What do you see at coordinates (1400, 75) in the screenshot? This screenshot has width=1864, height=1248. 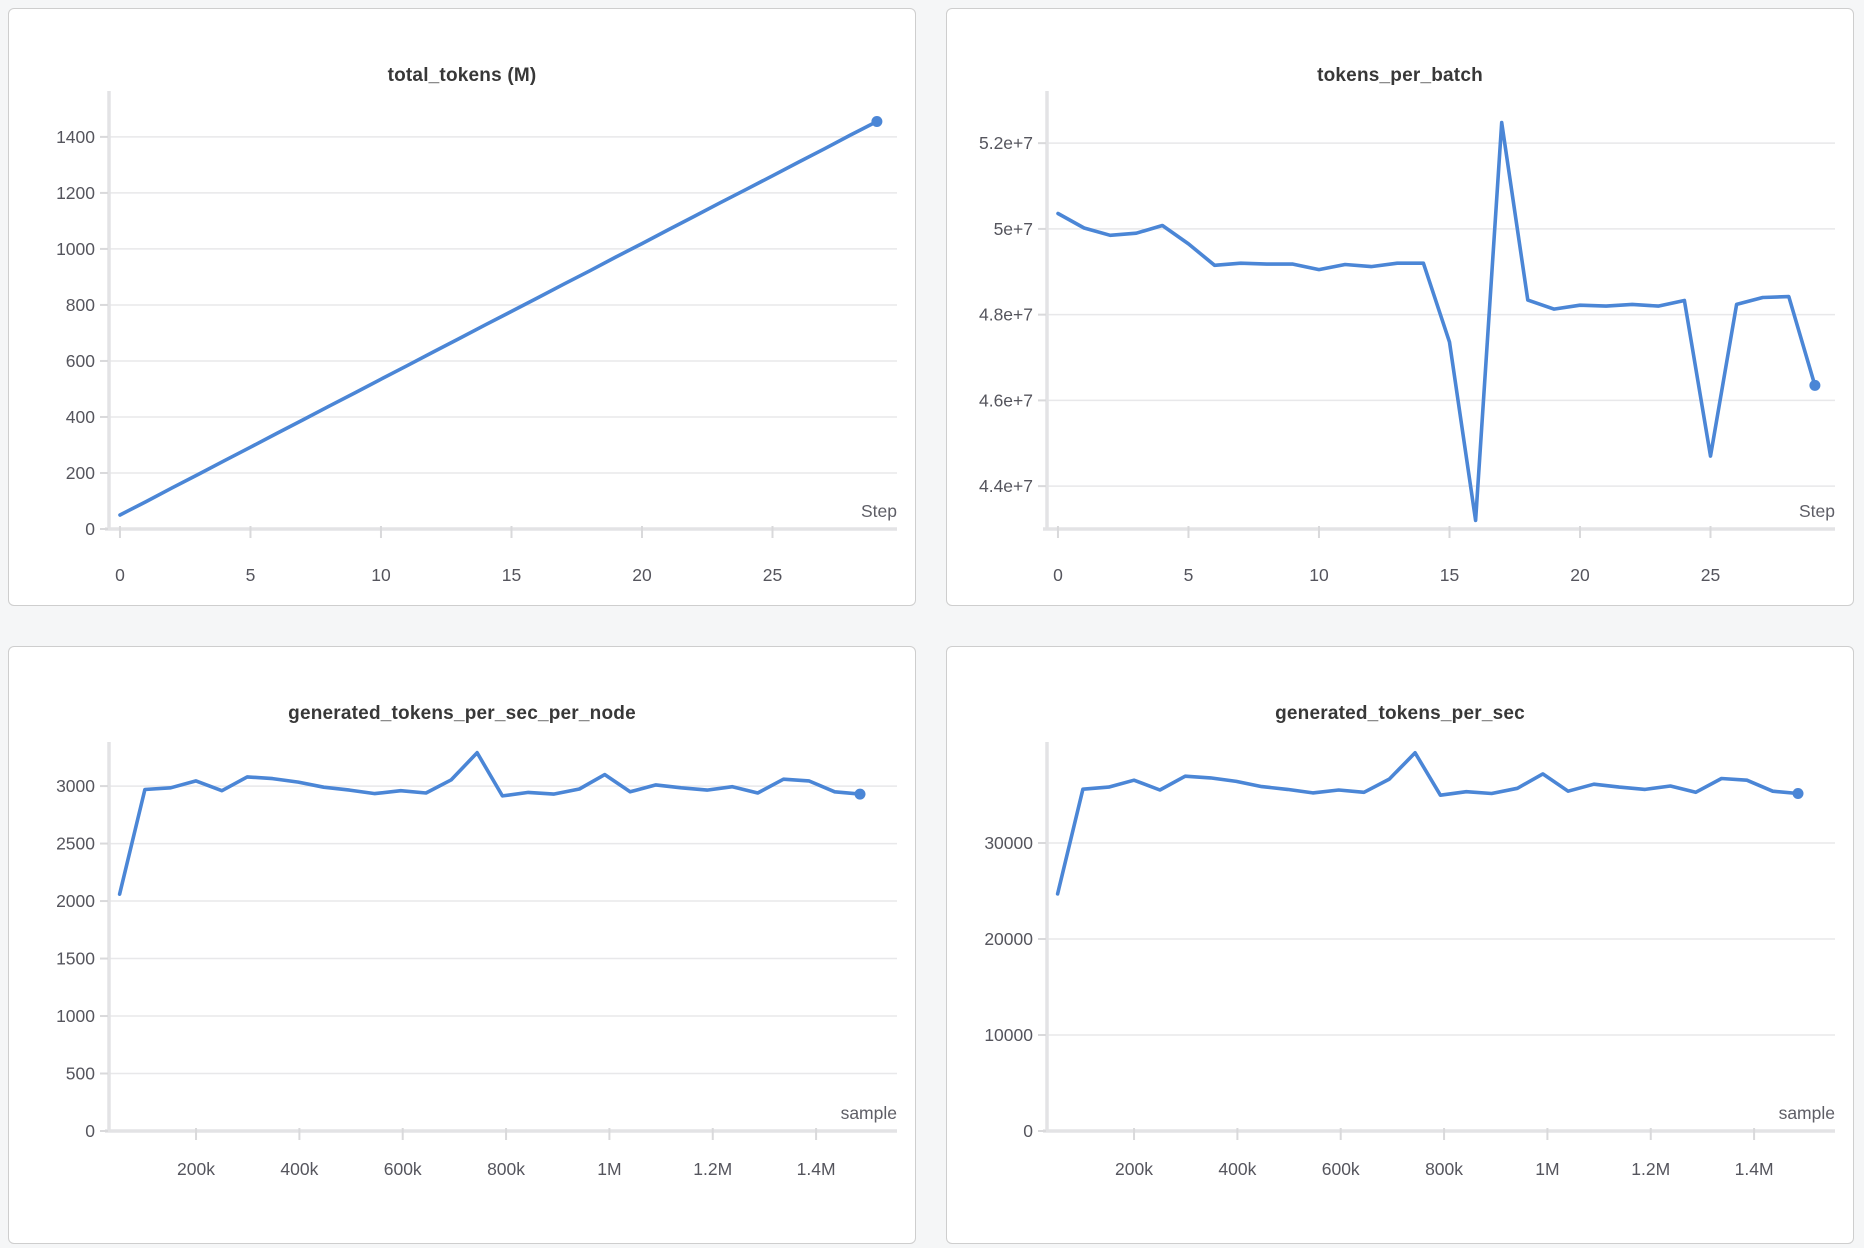 I see `chart-title: tokens_per_batch` at bounding box center [1400, 75].